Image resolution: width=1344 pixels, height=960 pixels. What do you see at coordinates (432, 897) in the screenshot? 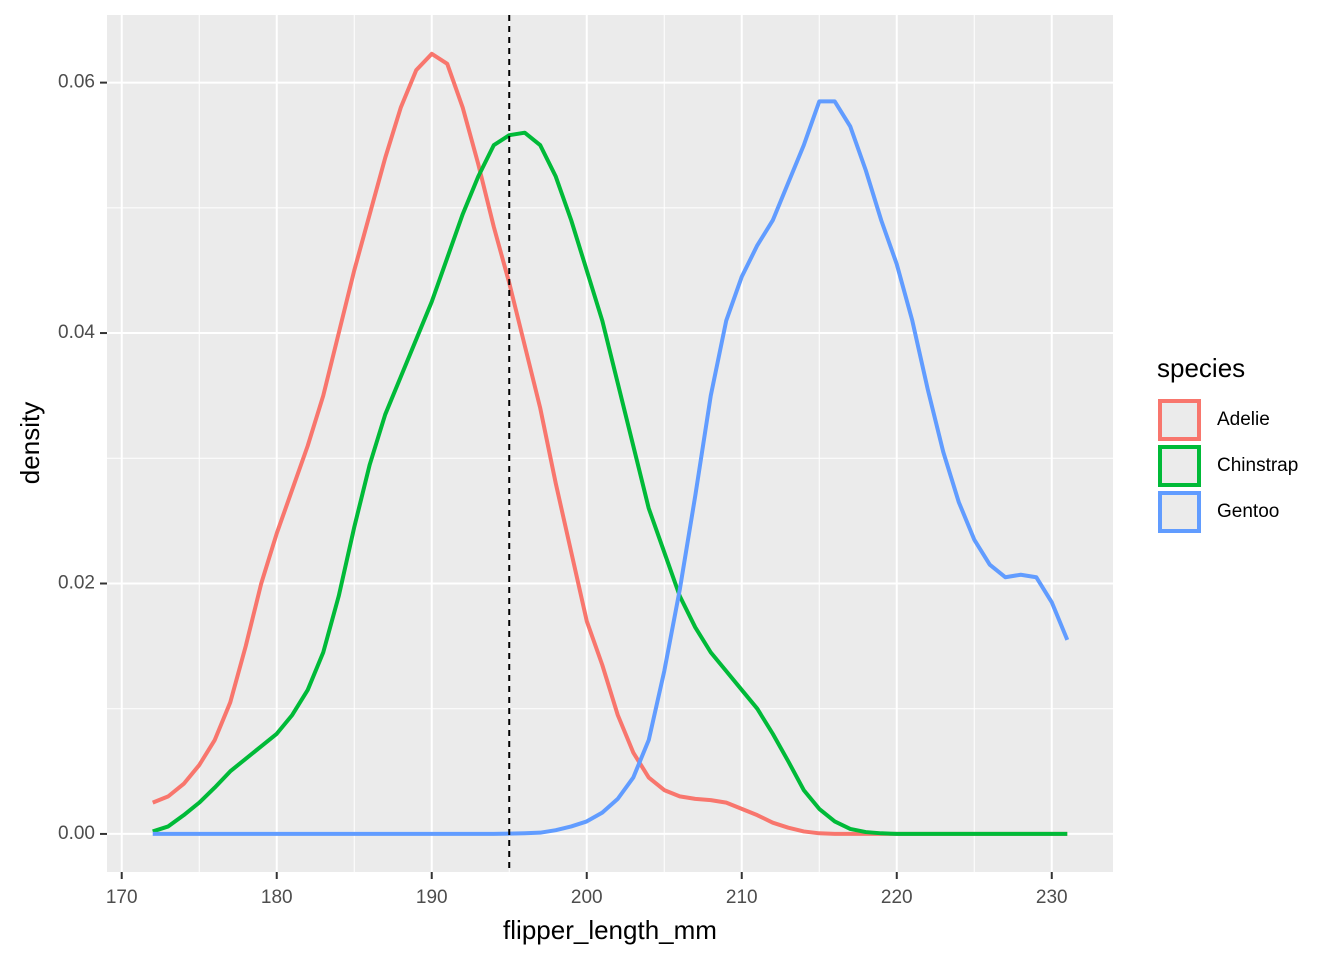
I see `x-tick-label: 190` at bounding box center [432, 897].